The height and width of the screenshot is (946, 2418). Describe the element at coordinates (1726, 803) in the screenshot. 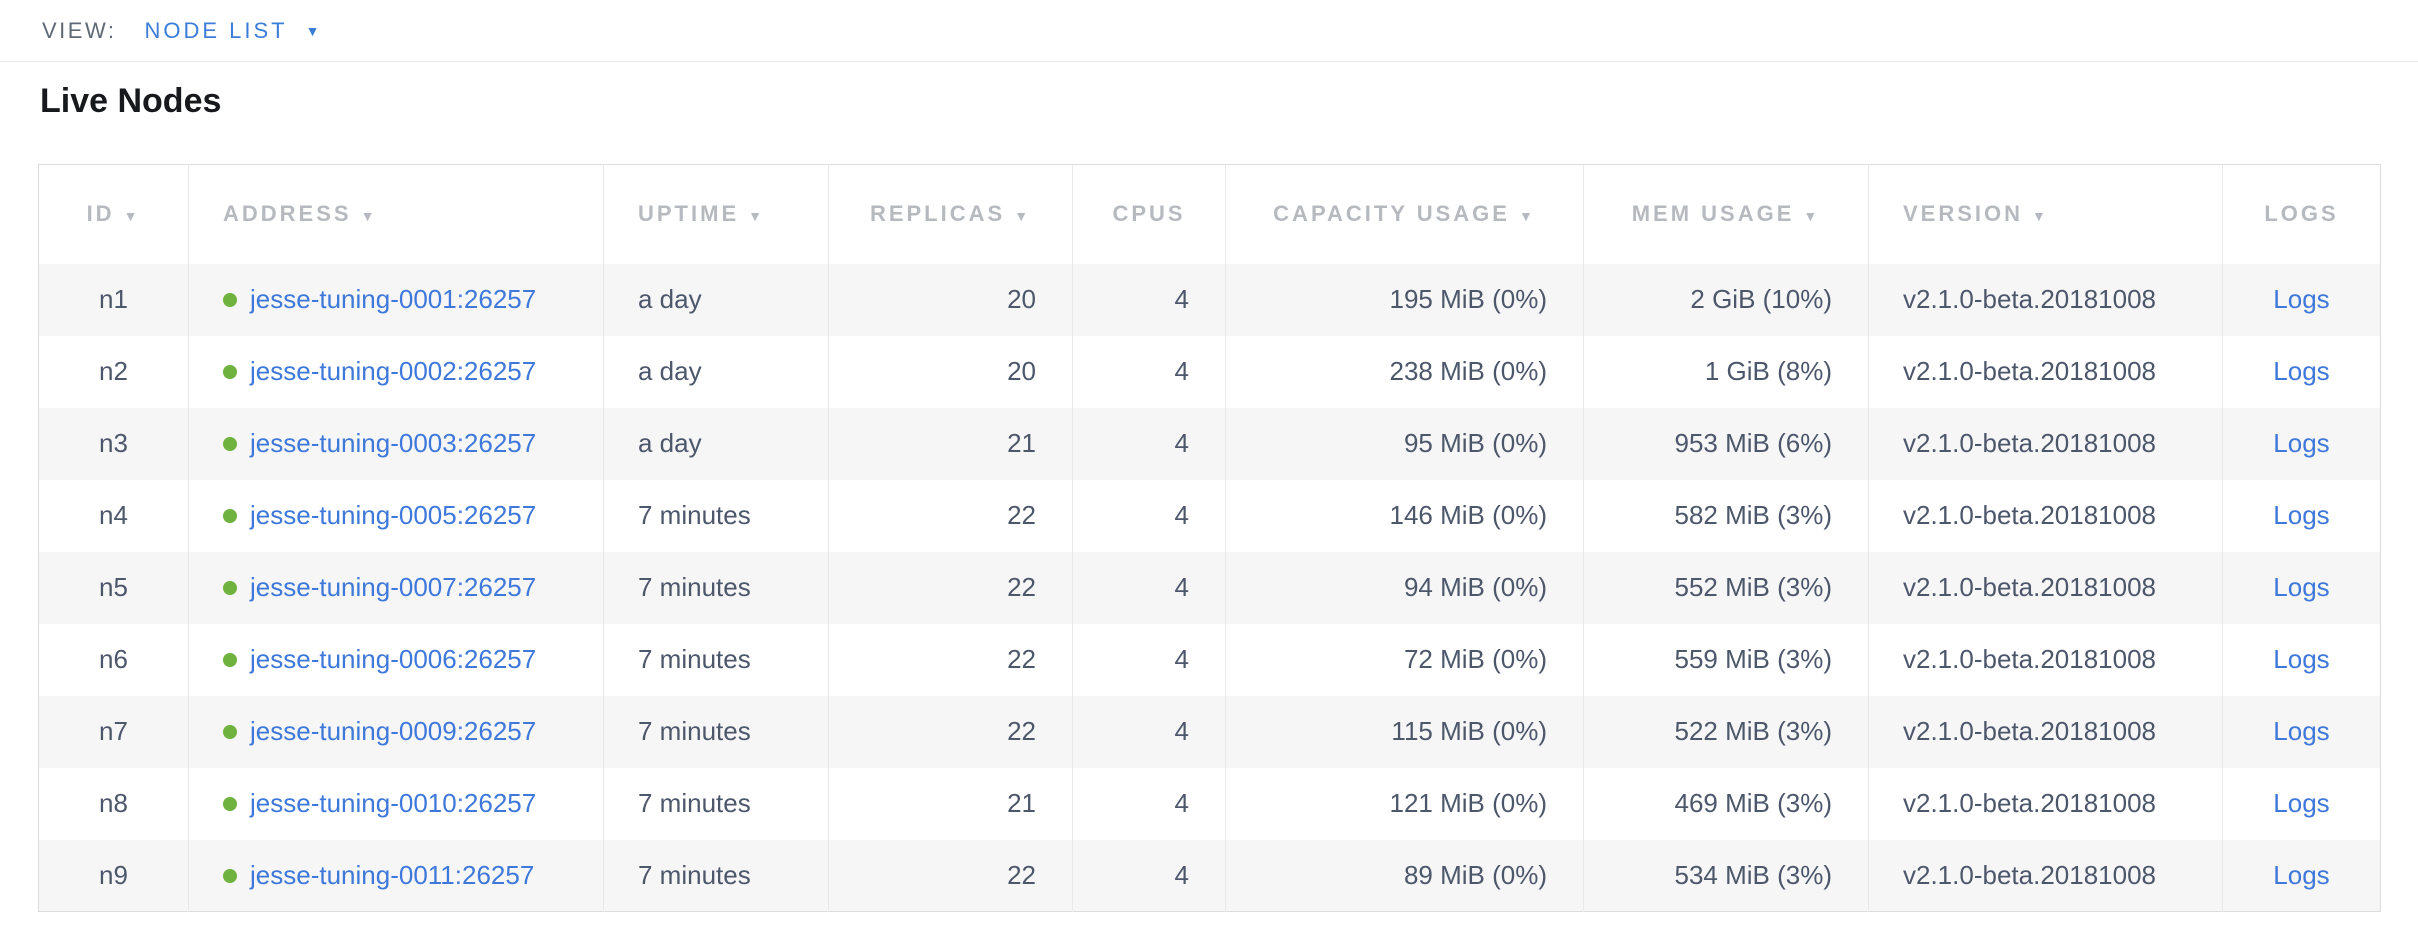

I see `mem-cell: 469 MiB (3%)` at that location.